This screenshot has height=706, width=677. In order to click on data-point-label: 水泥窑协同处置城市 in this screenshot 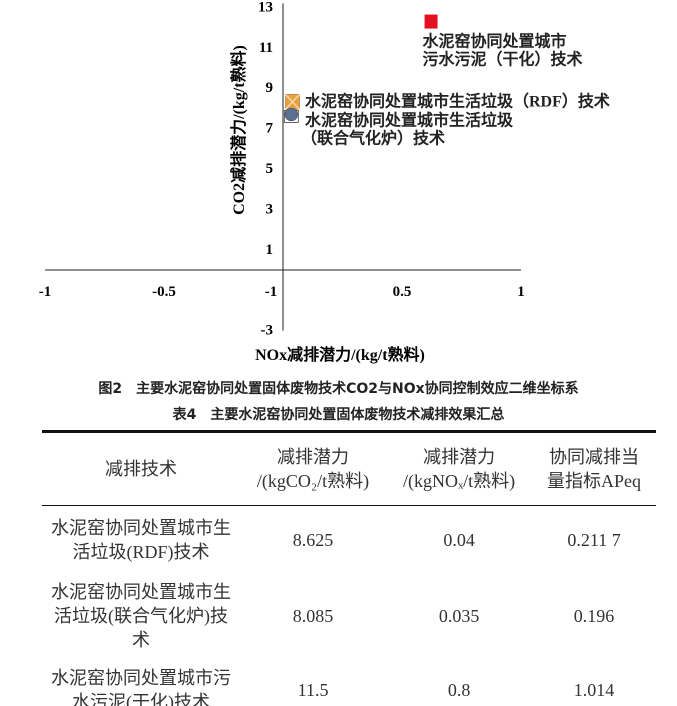, I will do `click(495, 41)`.